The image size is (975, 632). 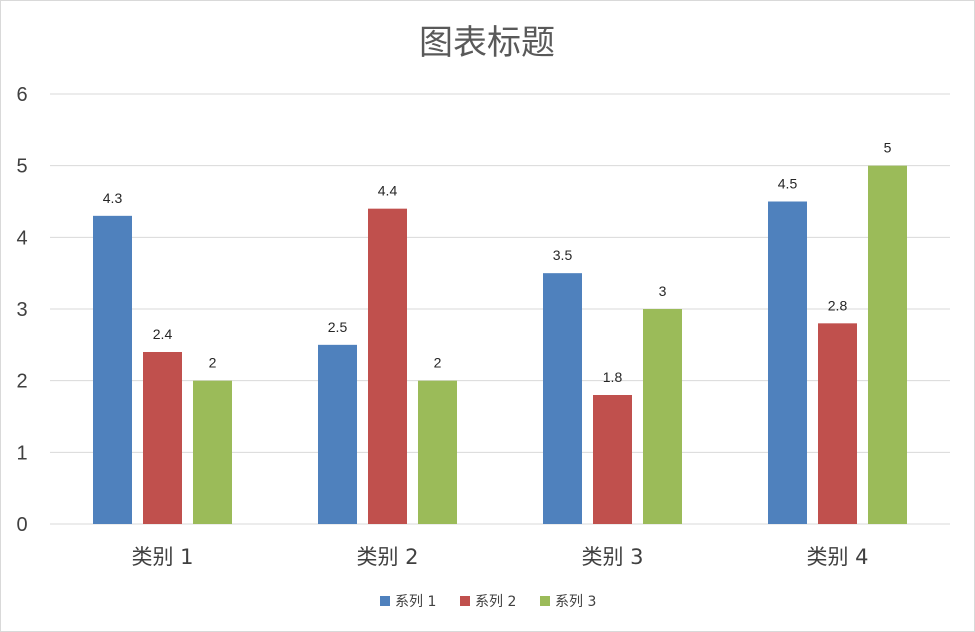 What do you see at coordinates (575, 602) in the screenshot?
I see `legend-label: 系列 3` at bounding box center [575, 602].